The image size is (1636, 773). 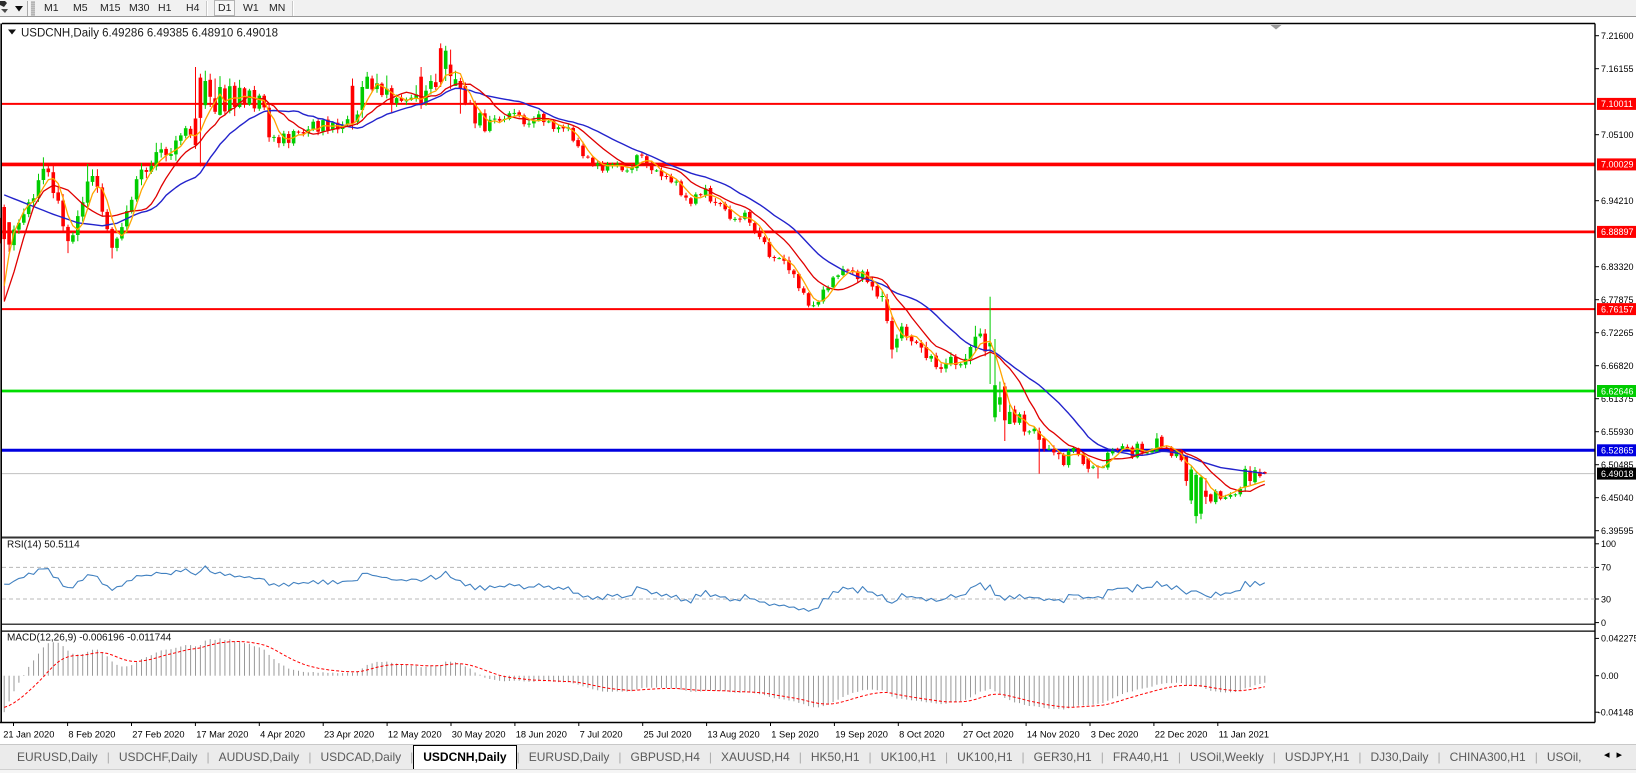 What do you see at coordinates (1617, 201) in the screenshot?
I see `svg-text: 6.94210` at bounding box center [1617, 201].